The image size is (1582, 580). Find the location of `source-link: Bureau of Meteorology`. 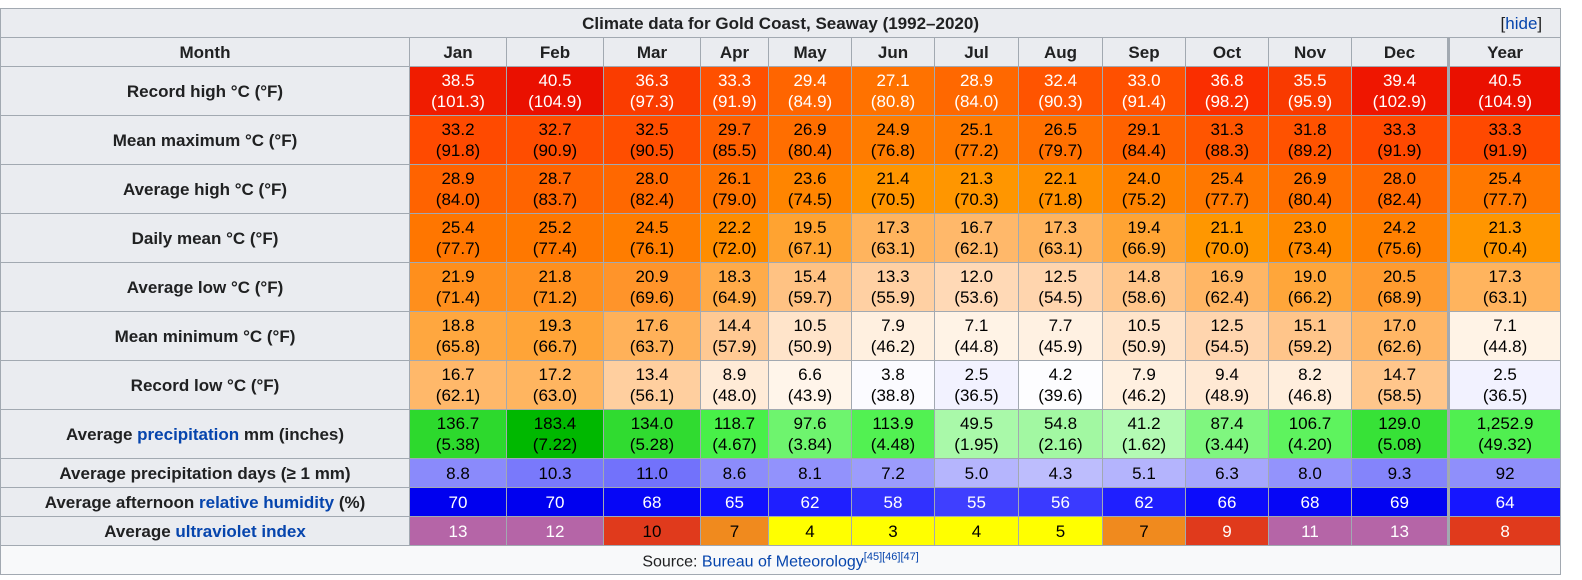

source-link: Bureau of Meteorology is located at coordinates (782, 562).